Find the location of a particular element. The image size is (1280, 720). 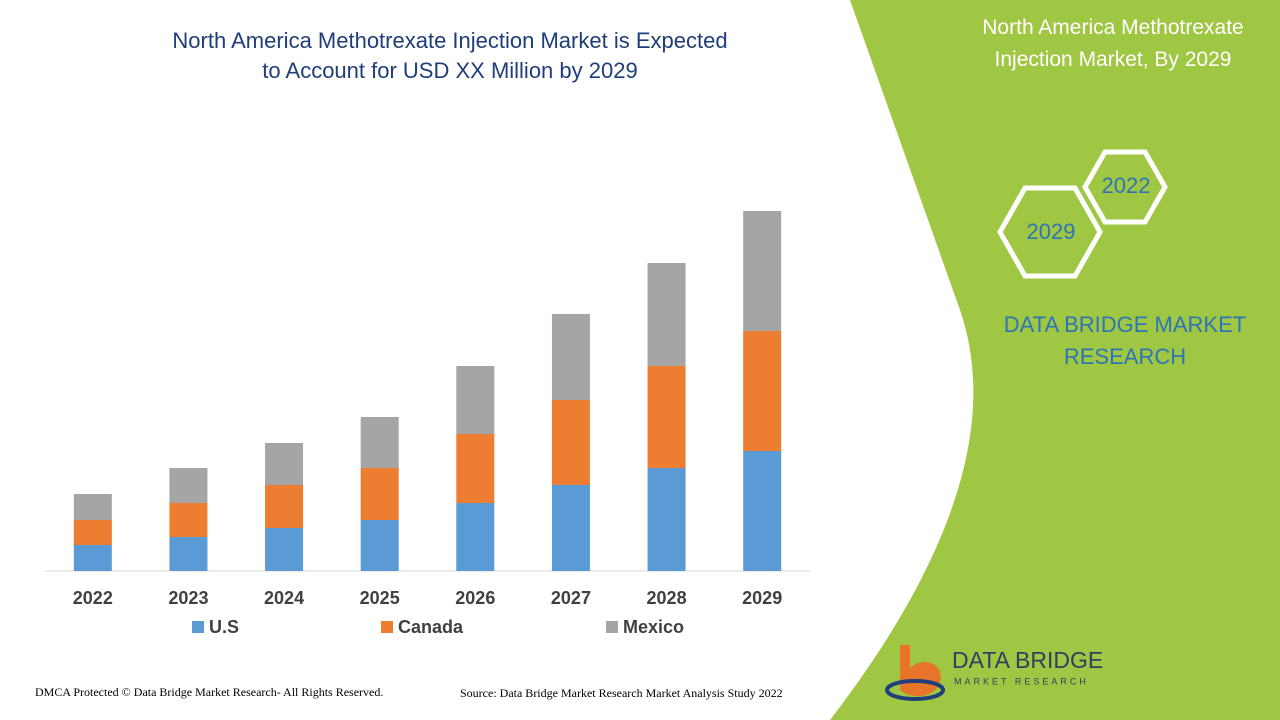

legend-item: Canada is located at coordinates (422, 627).